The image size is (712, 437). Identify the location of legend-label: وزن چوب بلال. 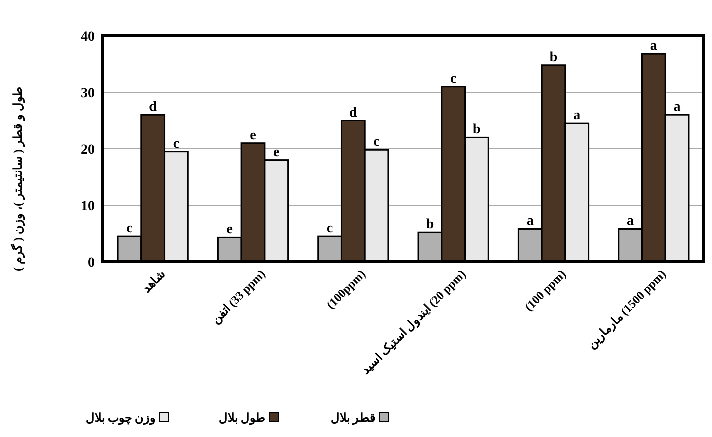
(121, 418).